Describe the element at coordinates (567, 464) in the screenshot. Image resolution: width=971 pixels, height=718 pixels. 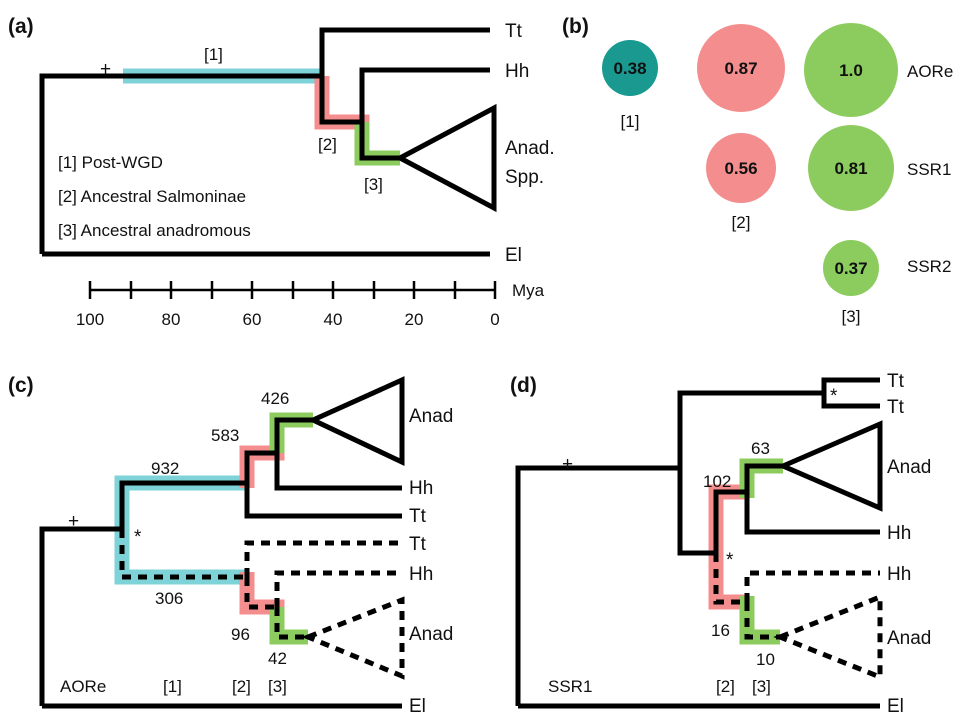
I see `wgd-plus-marker-d: +` at that location.